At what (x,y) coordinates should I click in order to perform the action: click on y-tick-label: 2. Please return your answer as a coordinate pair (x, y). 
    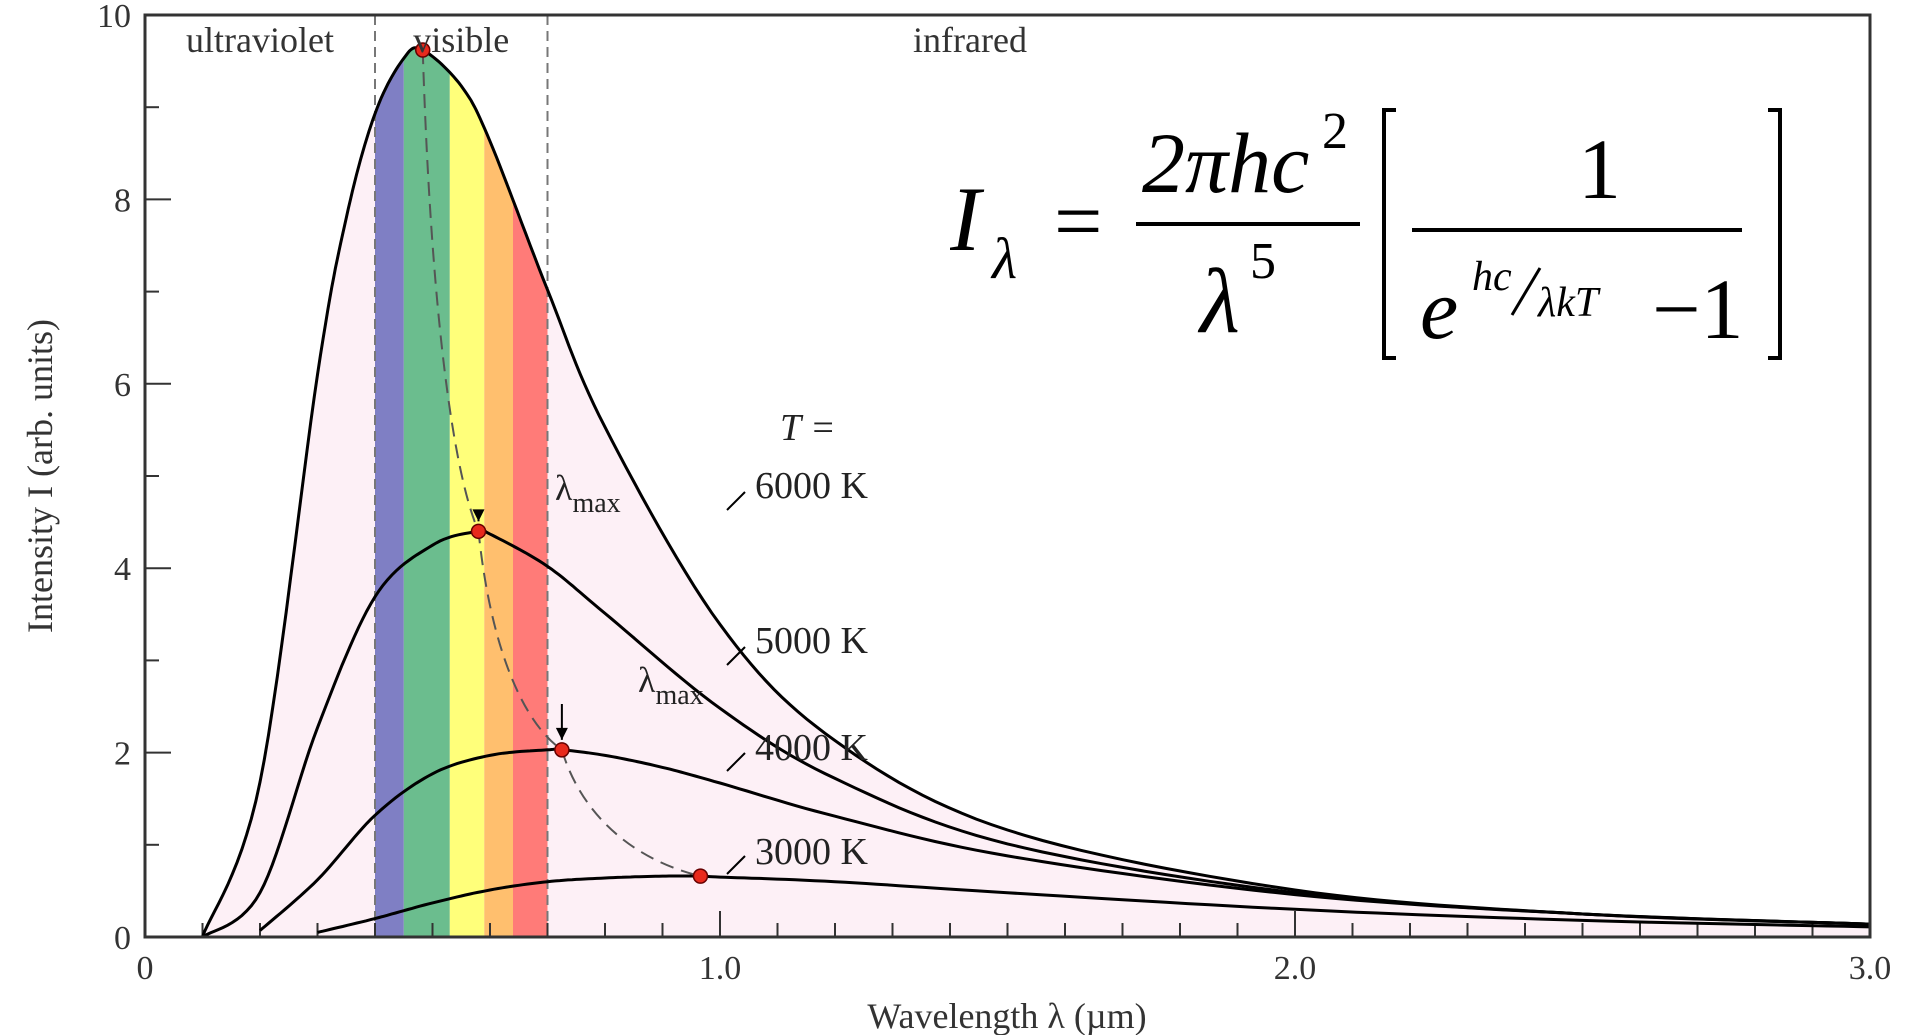
    Looking at the image, I should click on (122, 754).